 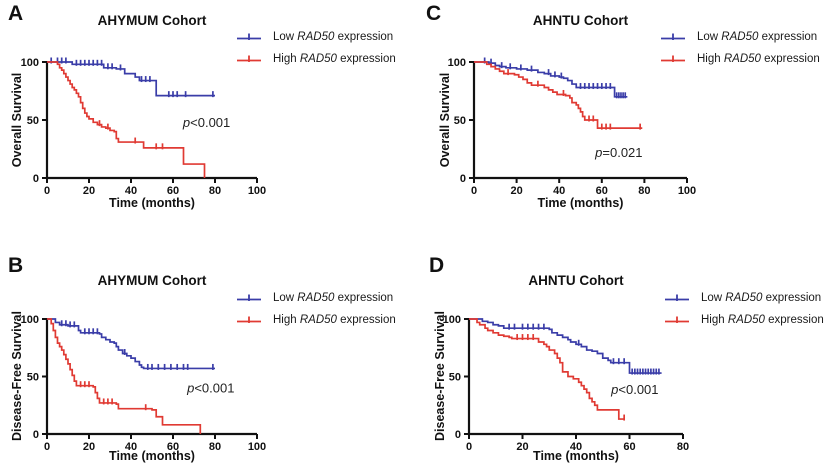 I want to click on chart-title-a: AHYMUM Cohort, so click(x=152, y=20).